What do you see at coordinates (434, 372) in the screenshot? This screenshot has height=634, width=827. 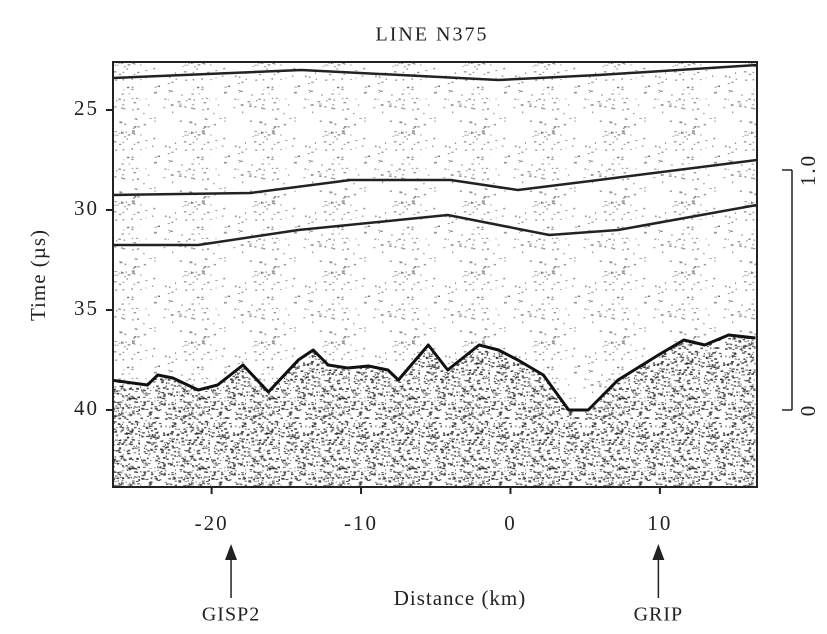 I see `bed-reflector` at bounding box center [434, 372].